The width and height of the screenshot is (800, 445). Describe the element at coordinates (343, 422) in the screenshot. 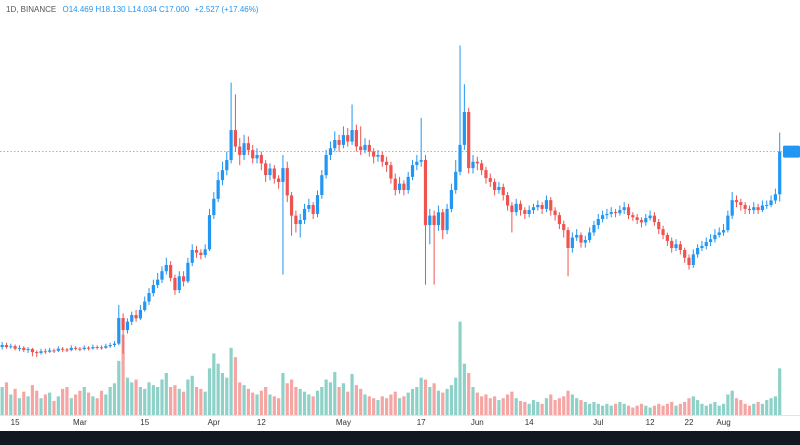

I see `x-tick-label: May` at that location.